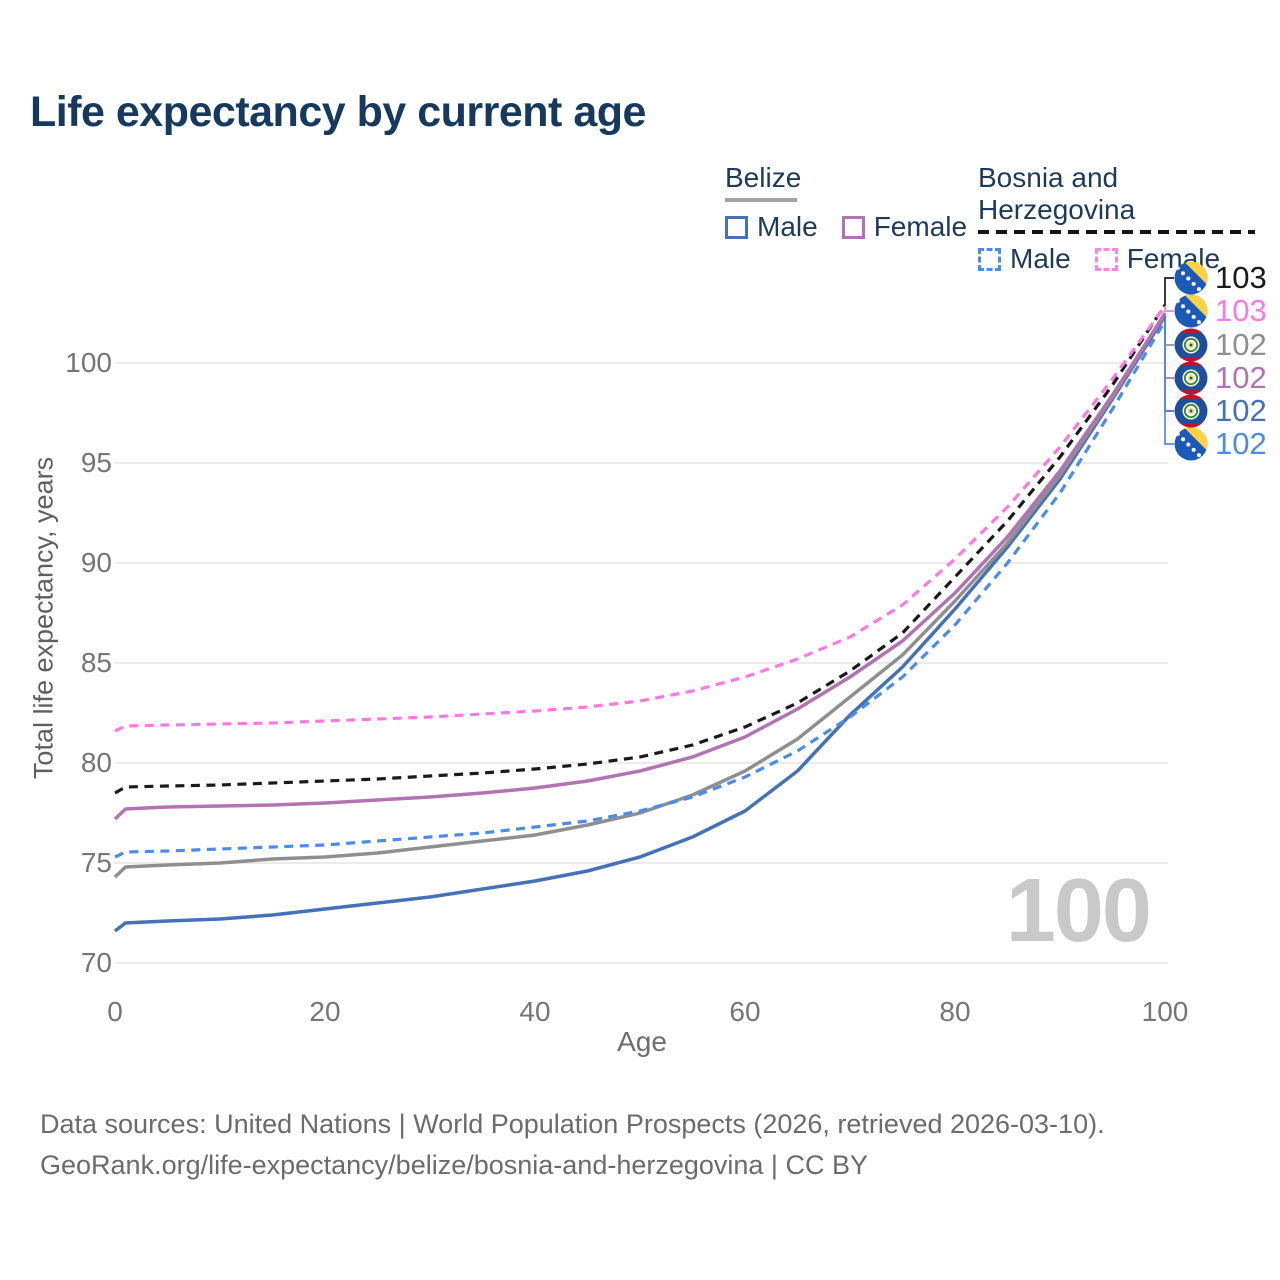 This screenshot has width=1280, height=1280. I want to click on x-tick-label-80: 80, so click(955, 1011).